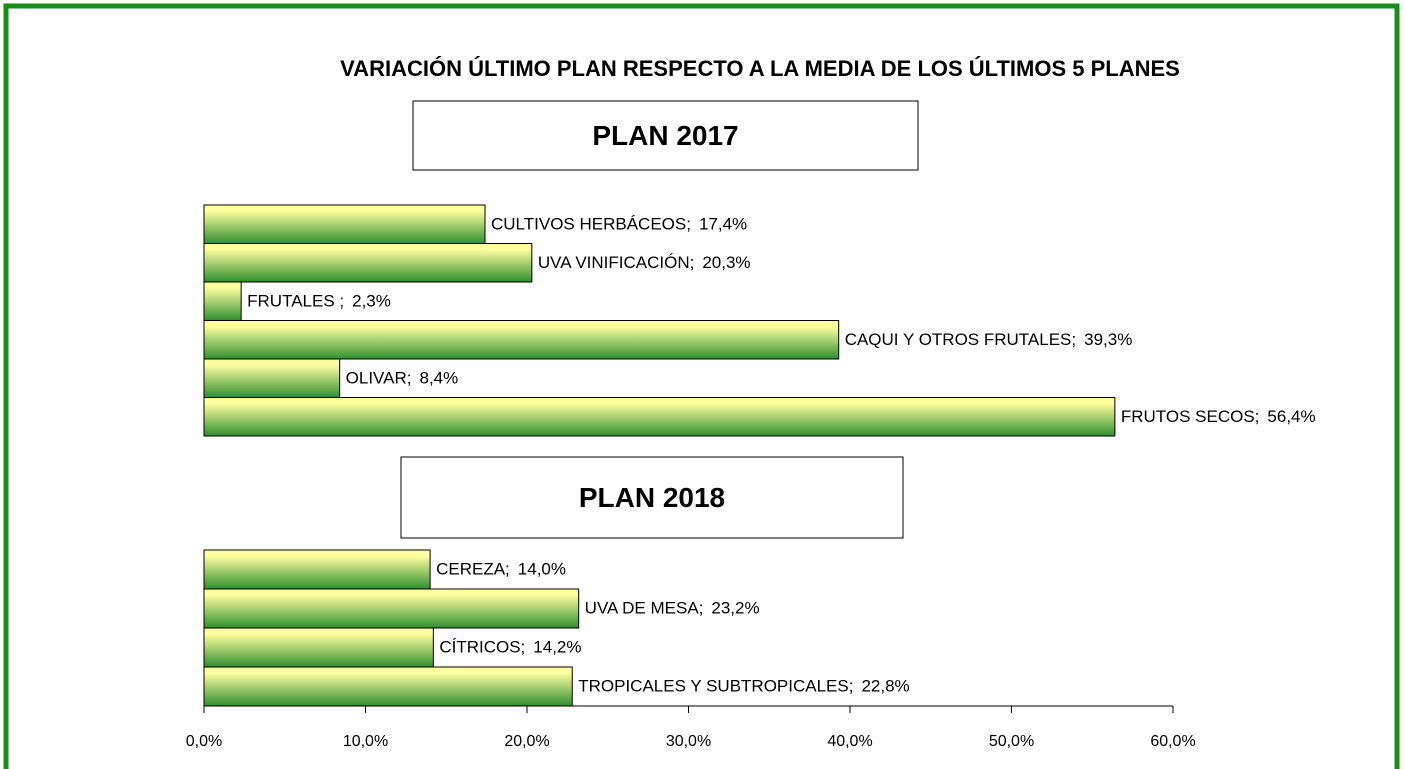 Image resolution: width=1405 pixels, height=769 pixels. I want to click on data-label: FRUTALES ; 2,3%, so click(319, 301).